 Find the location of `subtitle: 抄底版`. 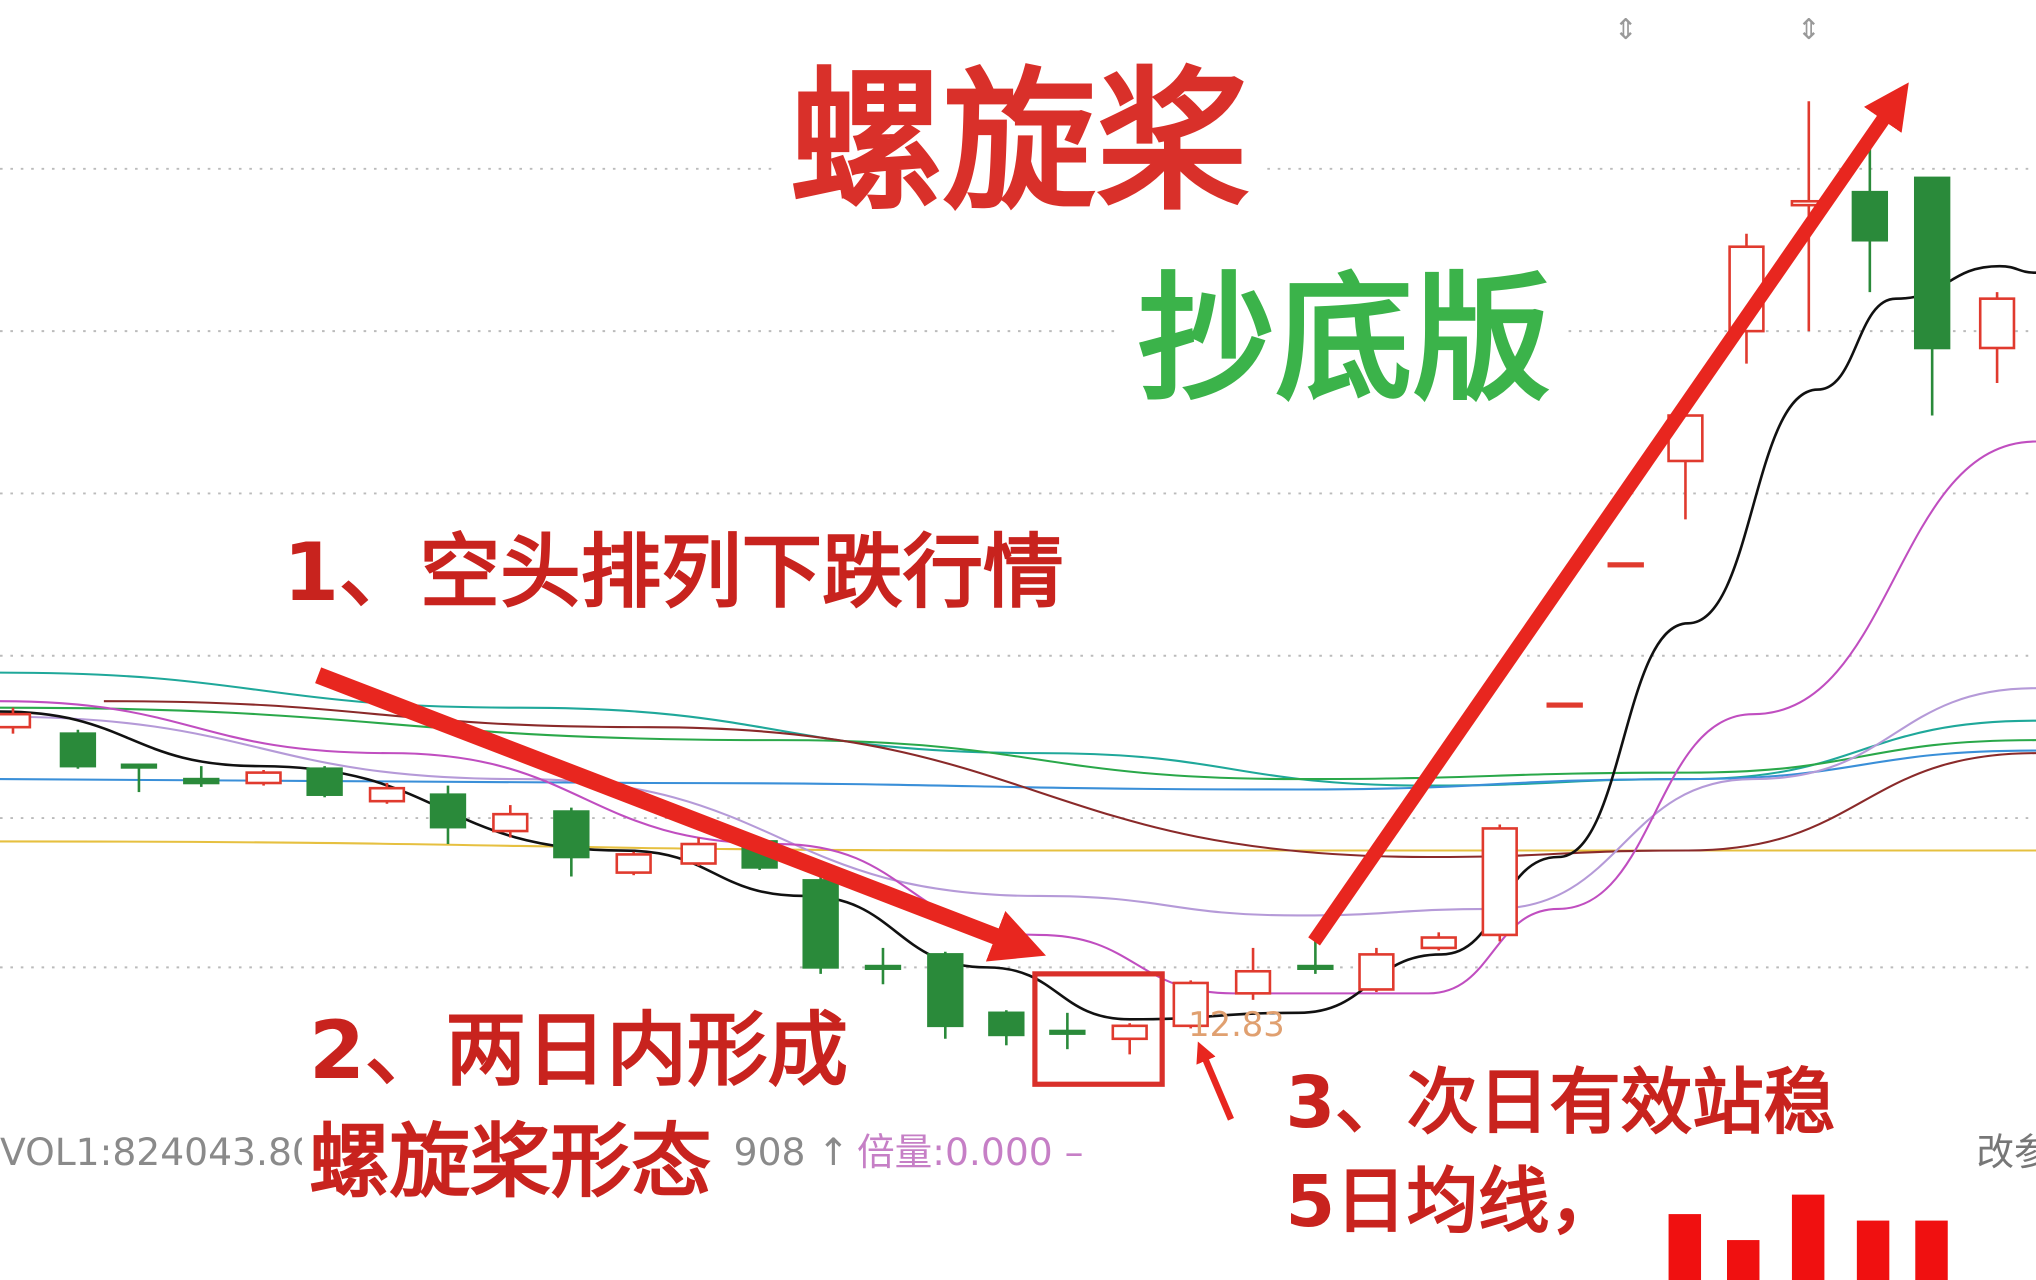

subtitle: 抄底版 is located at coordinates (1344, 340).